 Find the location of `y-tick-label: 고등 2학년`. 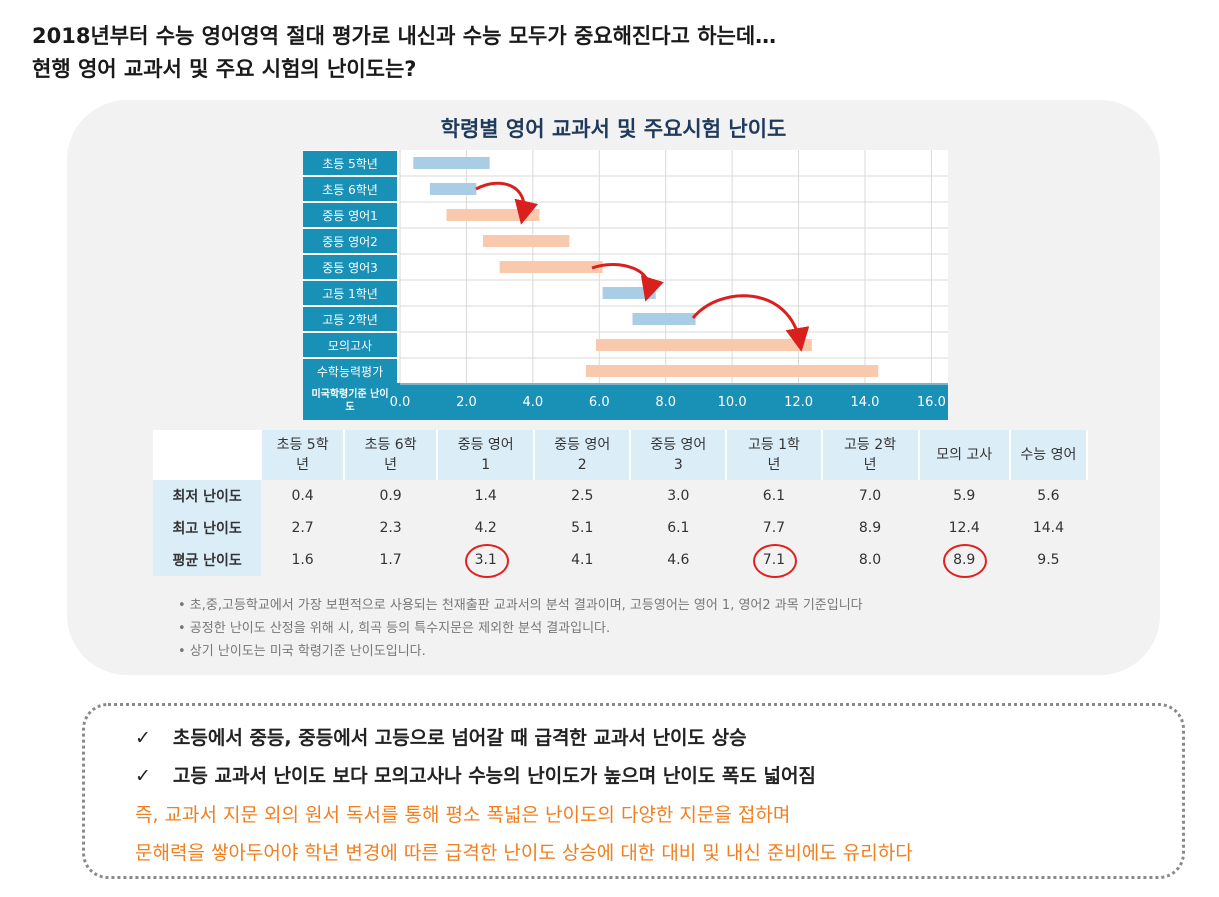

y-tick-label: 고등 2학년 is located at coordinates (350, 320).